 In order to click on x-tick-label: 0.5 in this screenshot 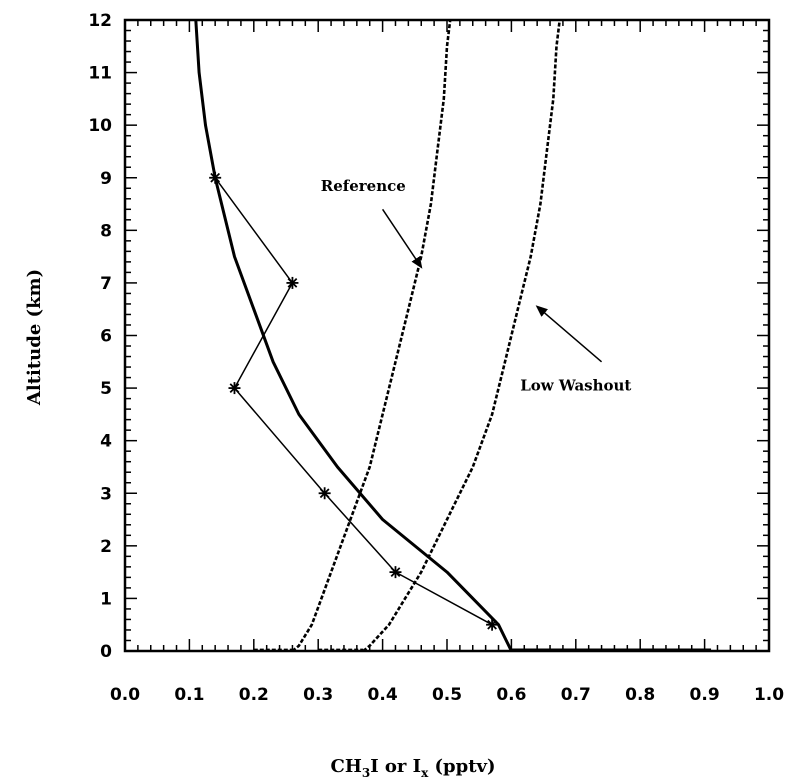, I will do `click(447, 695)`.